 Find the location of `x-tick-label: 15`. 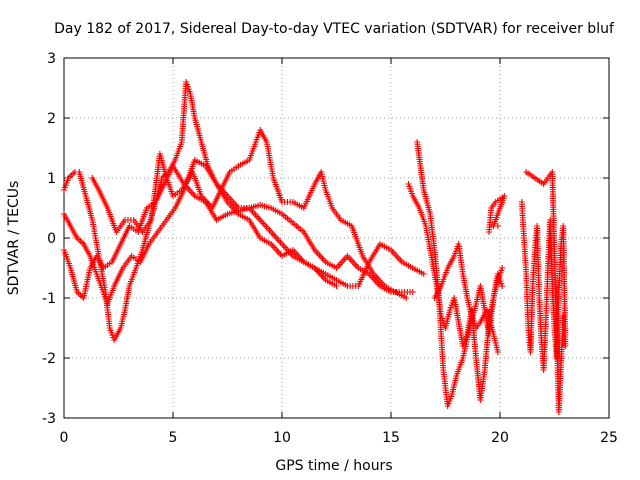

x-tick-label: 15 is located at coordinates (391, 438).